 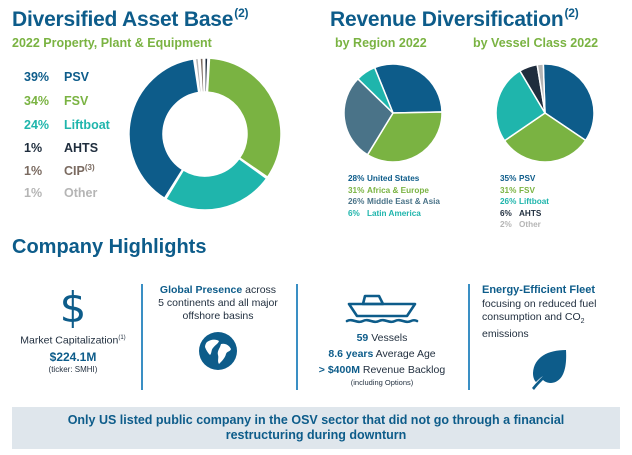 I want to click on asset-legend-label: CIP, so click(x=74, y=171).